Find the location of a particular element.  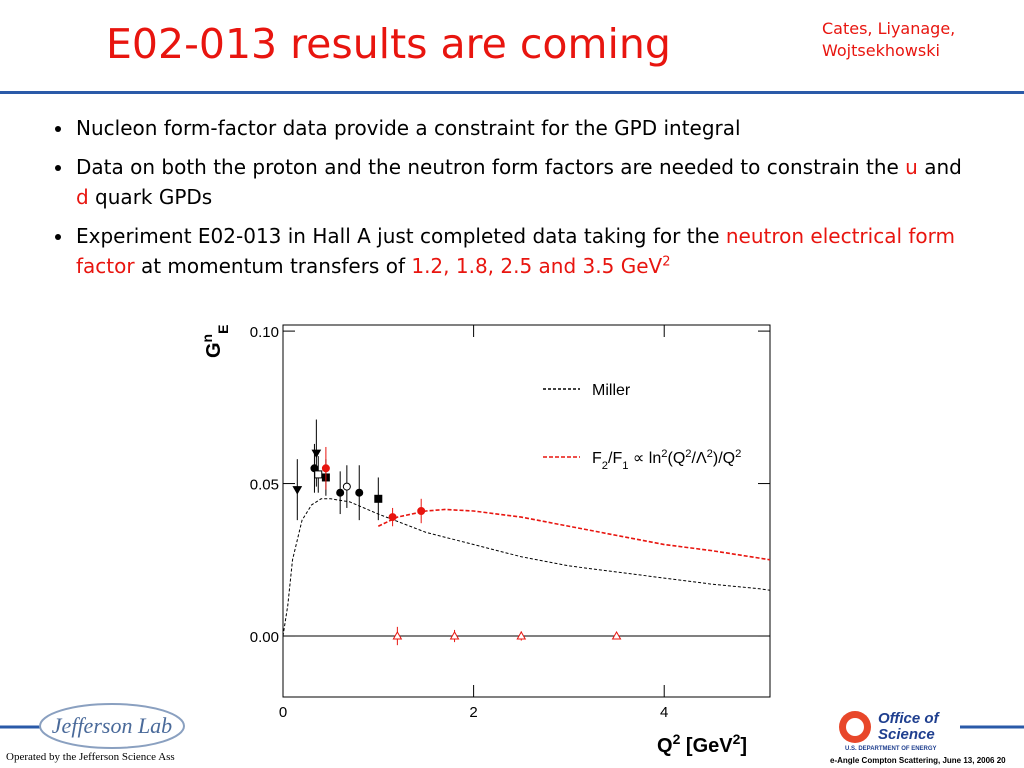

author-line: Cates, Liyanage, is located at coordinates (889, 28).